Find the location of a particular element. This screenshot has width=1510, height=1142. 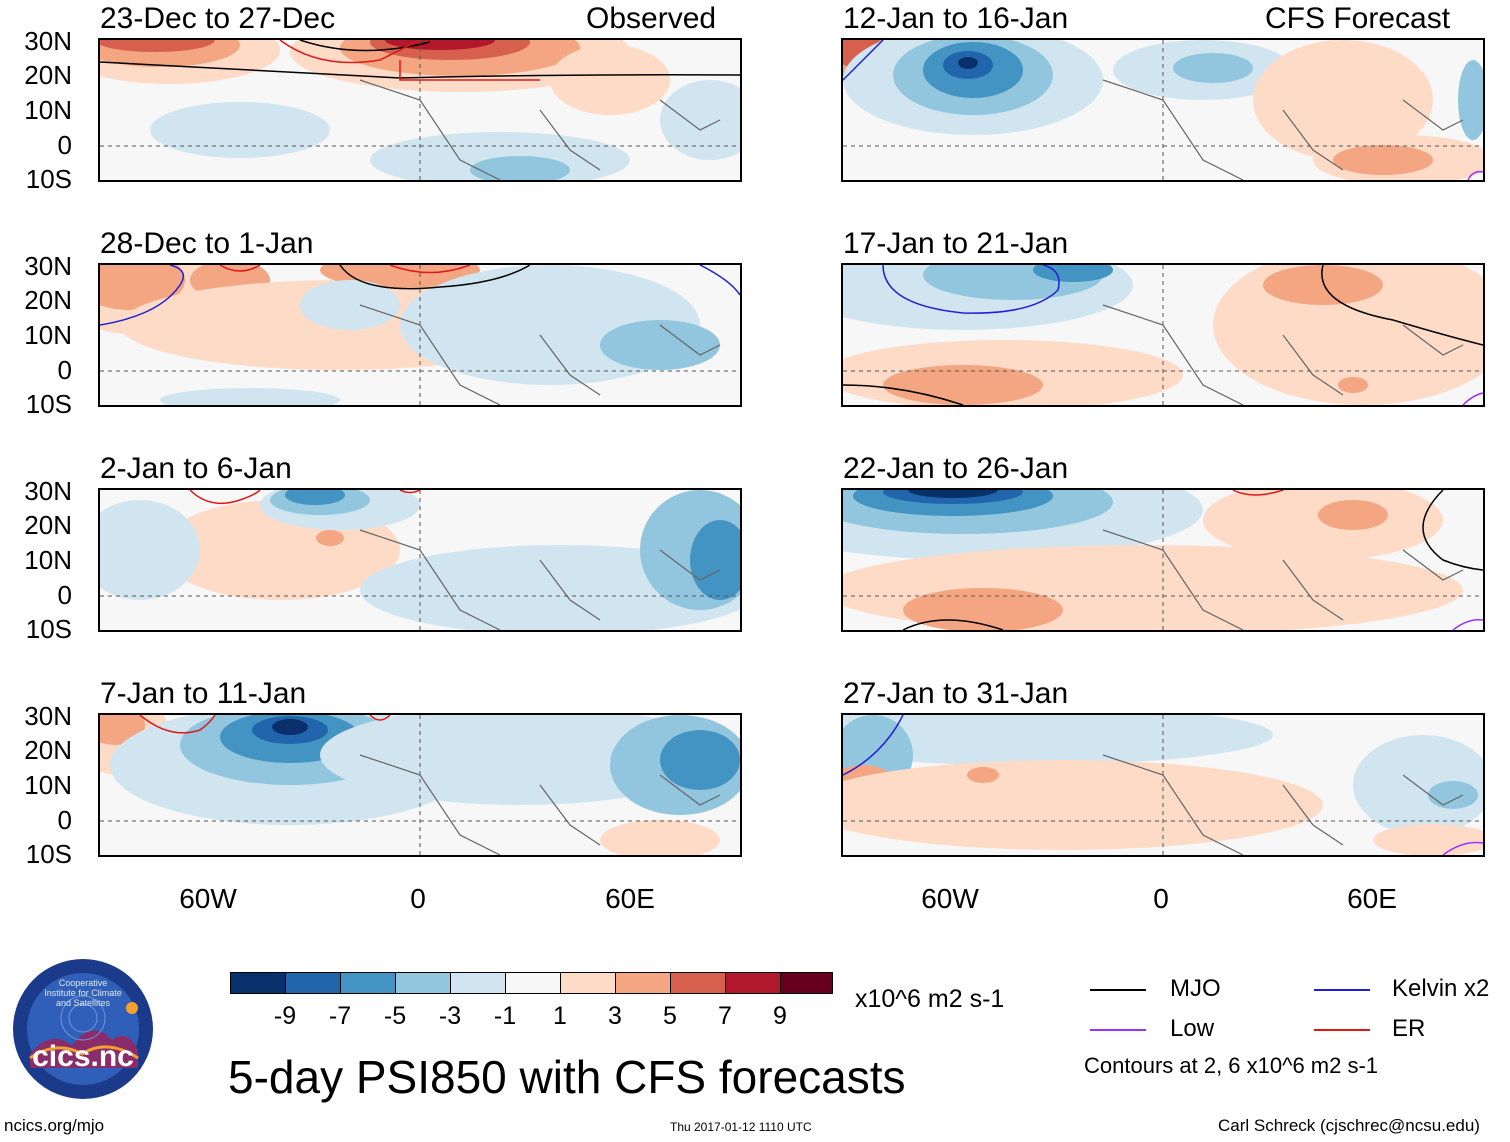

legend-line-low is located at coordinates (1118, 1030).